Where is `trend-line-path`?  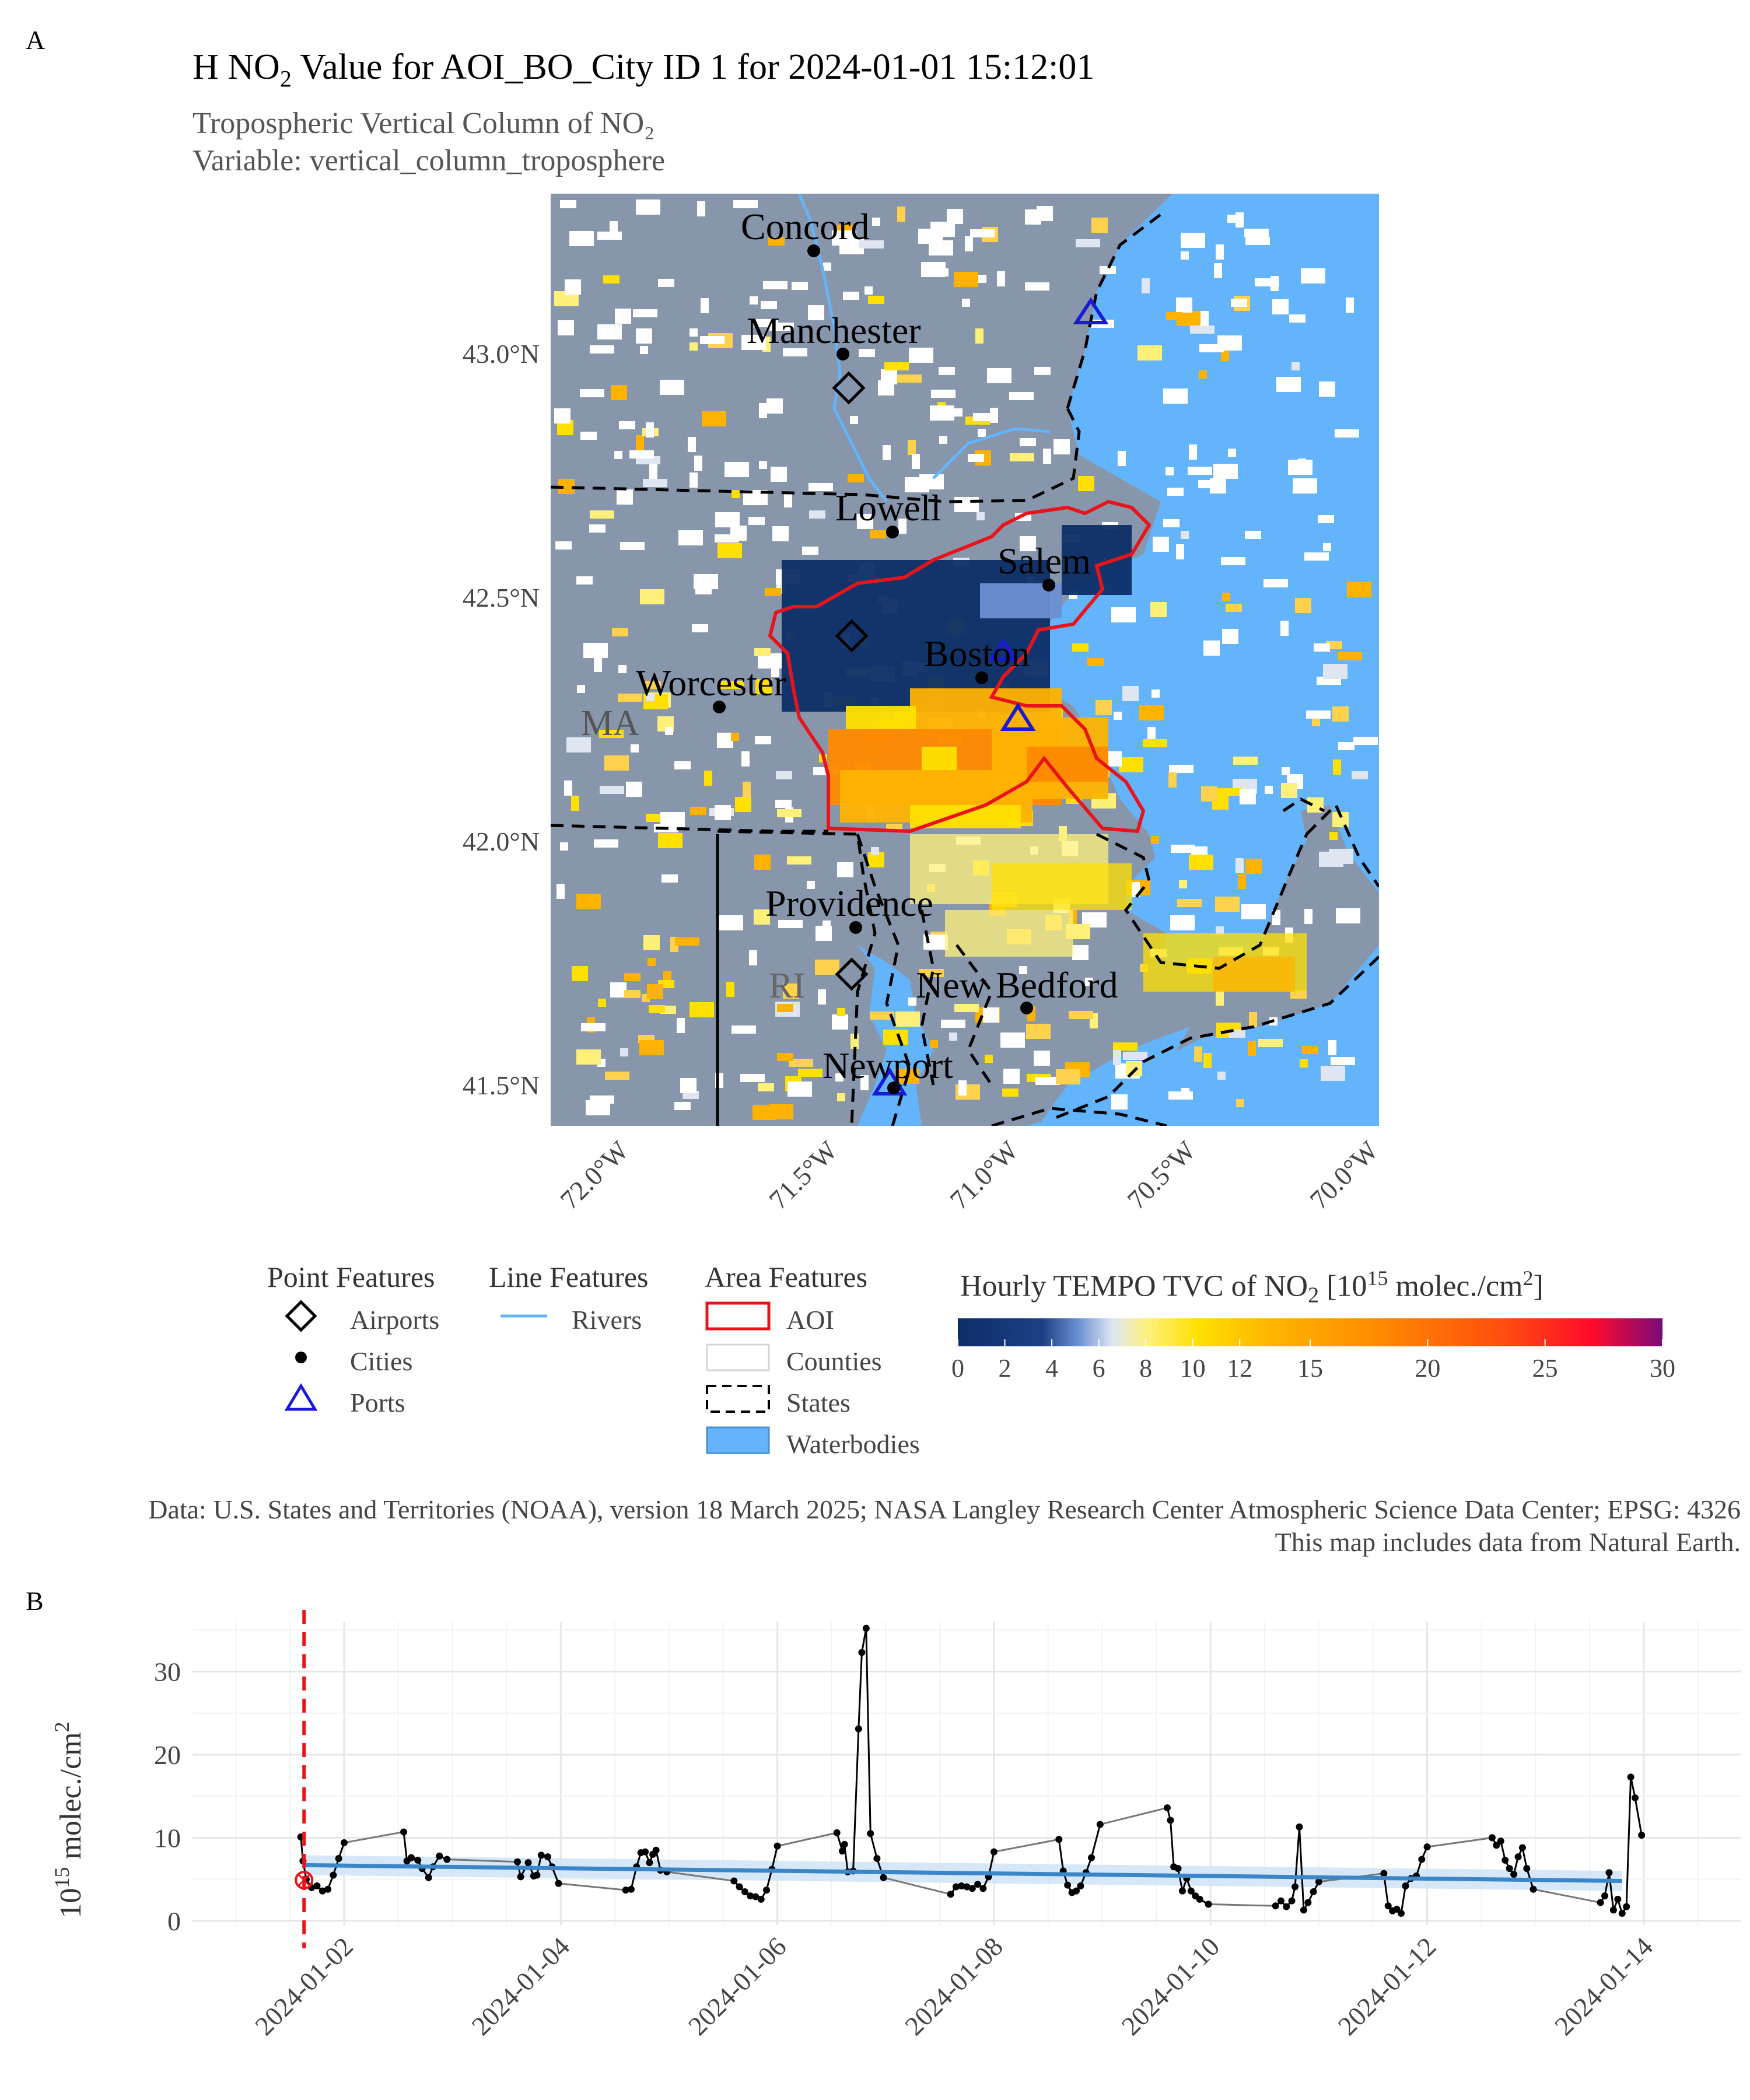 trend-line-path is located at coordinates (963, 1873).